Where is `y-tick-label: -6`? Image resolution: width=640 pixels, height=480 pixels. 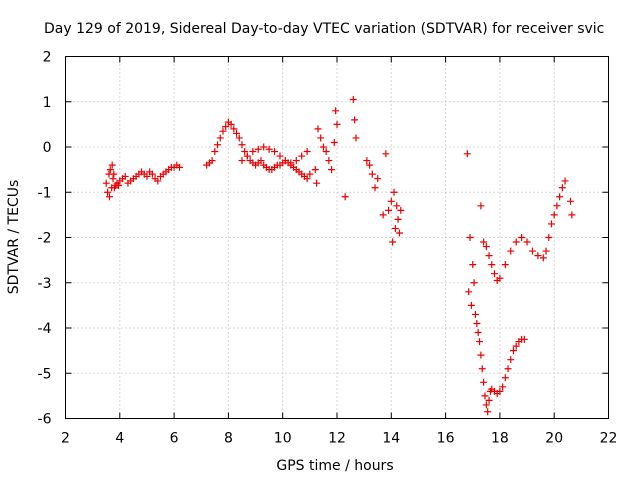 y-tick-label: -6 is located at coordinates (45, 420).